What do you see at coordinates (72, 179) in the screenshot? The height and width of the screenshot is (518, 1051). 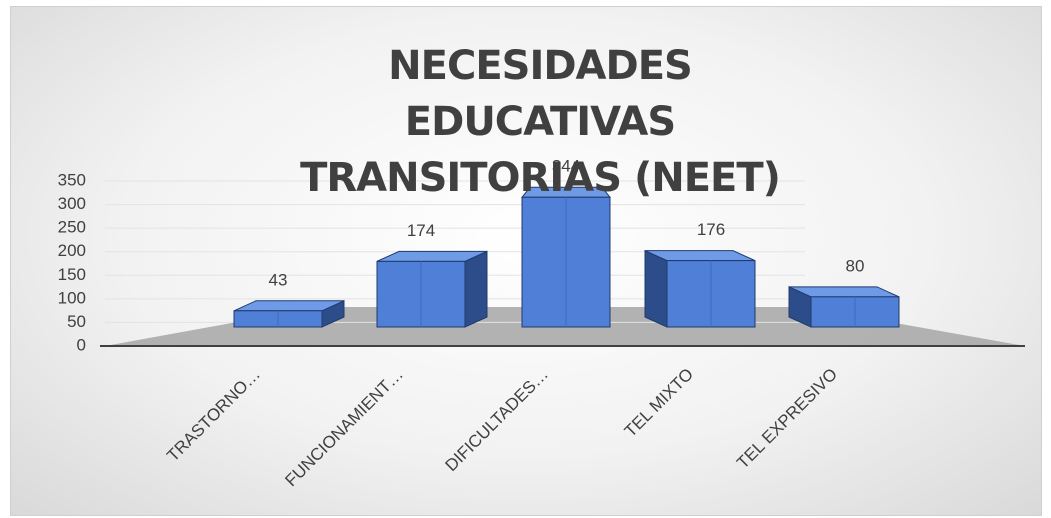 I see `y-tick-label: 350` at bounding box center [72, 179].